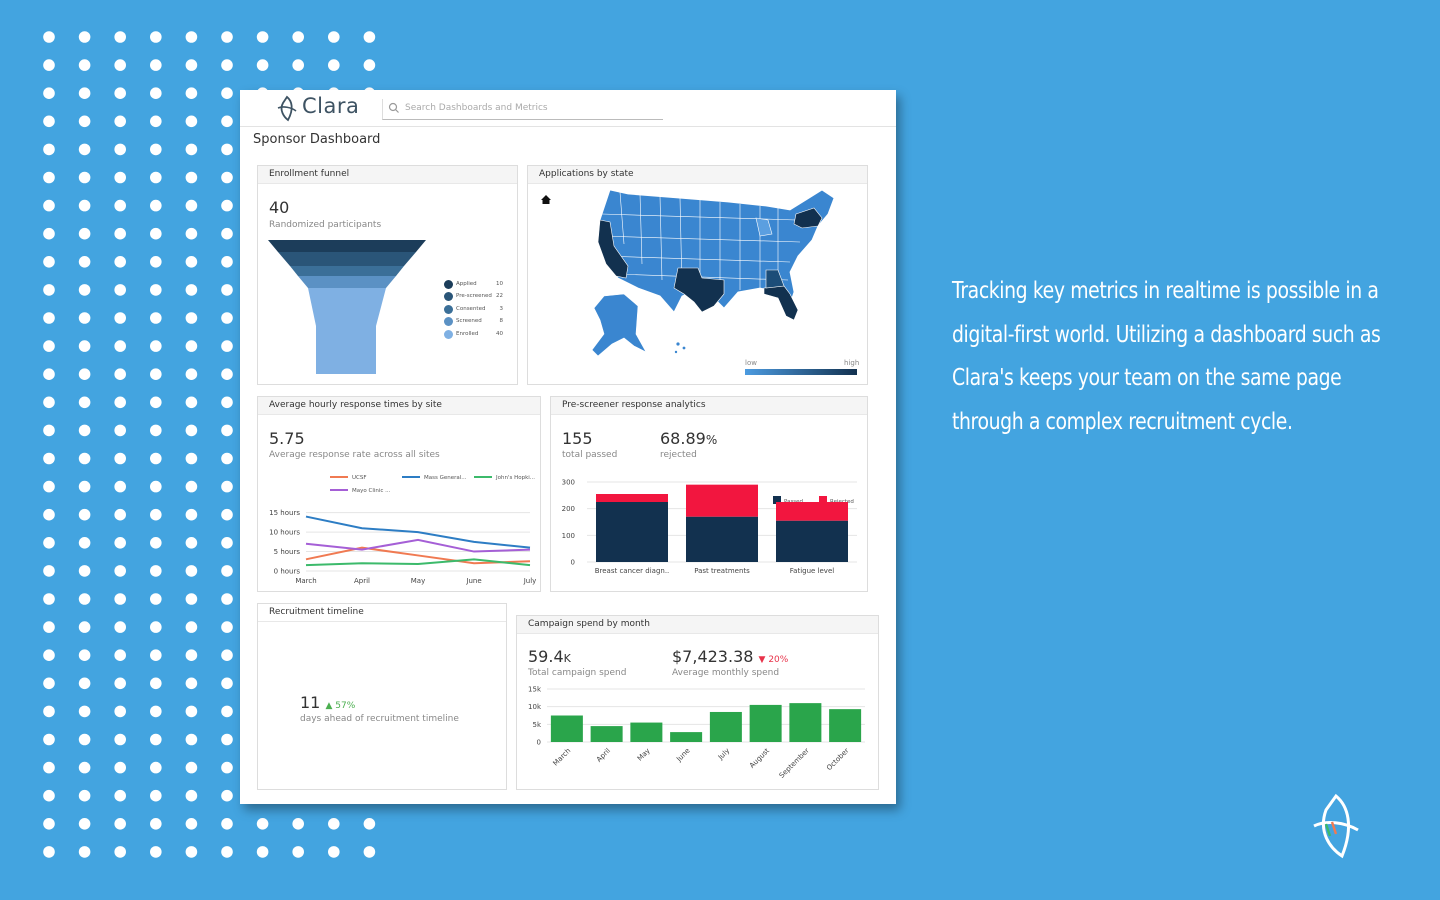  Describe the element at coordinates (535, 690) in the screenshot. I see `y-tick-label: 15k` at that location.